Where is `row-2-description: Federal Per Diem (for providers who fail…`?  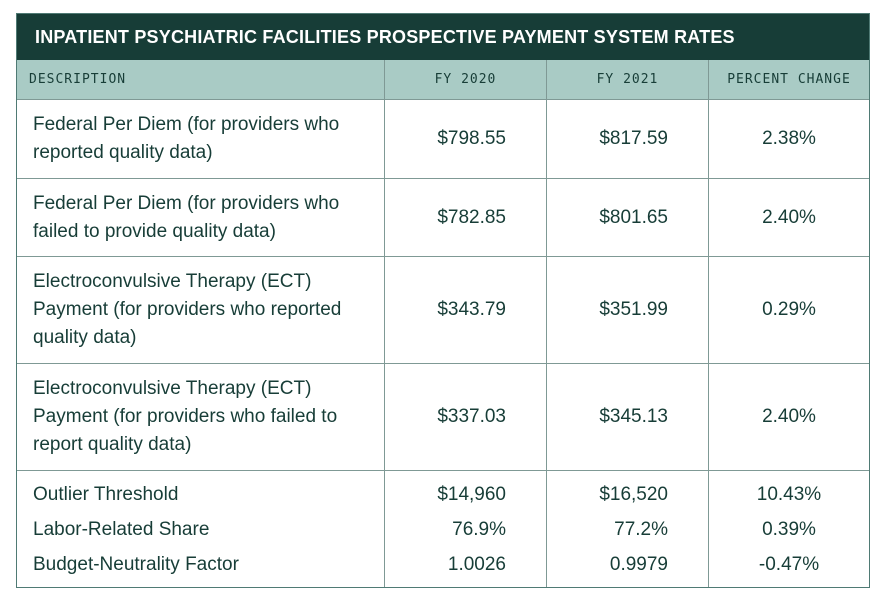 row-2-description: Federal Per Diem (for providers who fail… is located at coordinates (201, 218).